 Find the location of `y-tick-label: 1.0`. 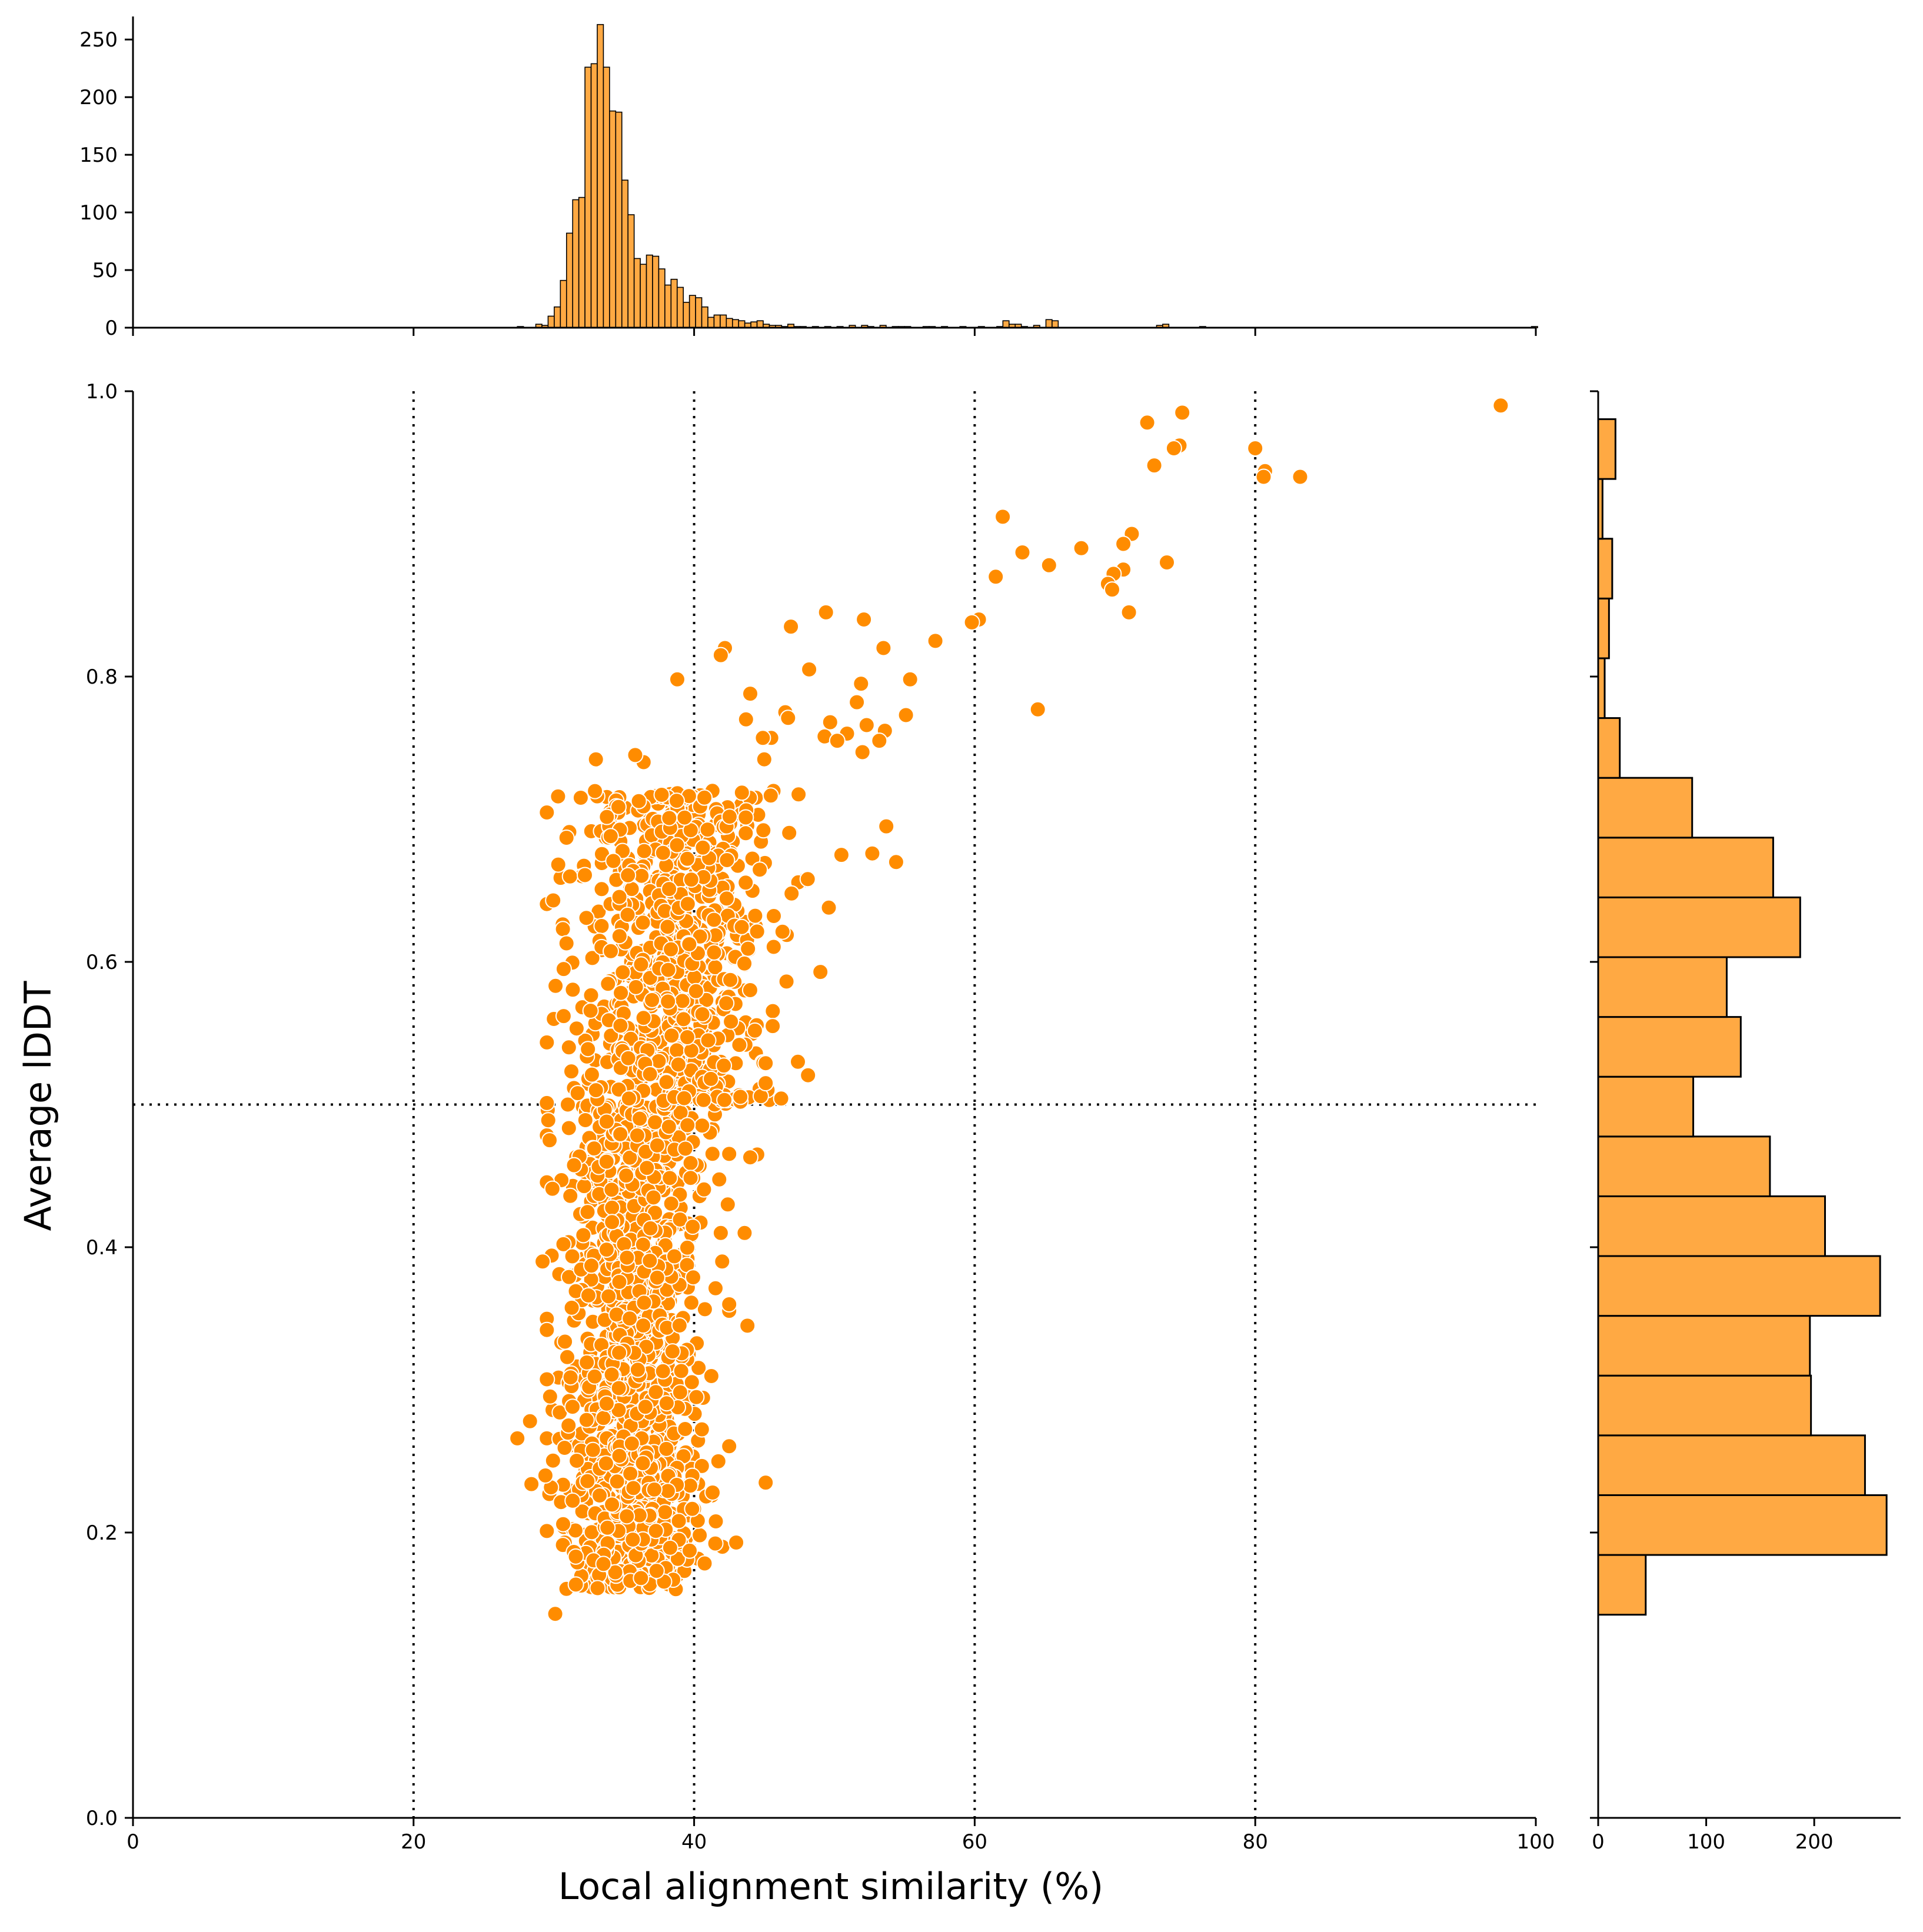

y-tick-label: 1.0 is located at coordinates (102, 392).